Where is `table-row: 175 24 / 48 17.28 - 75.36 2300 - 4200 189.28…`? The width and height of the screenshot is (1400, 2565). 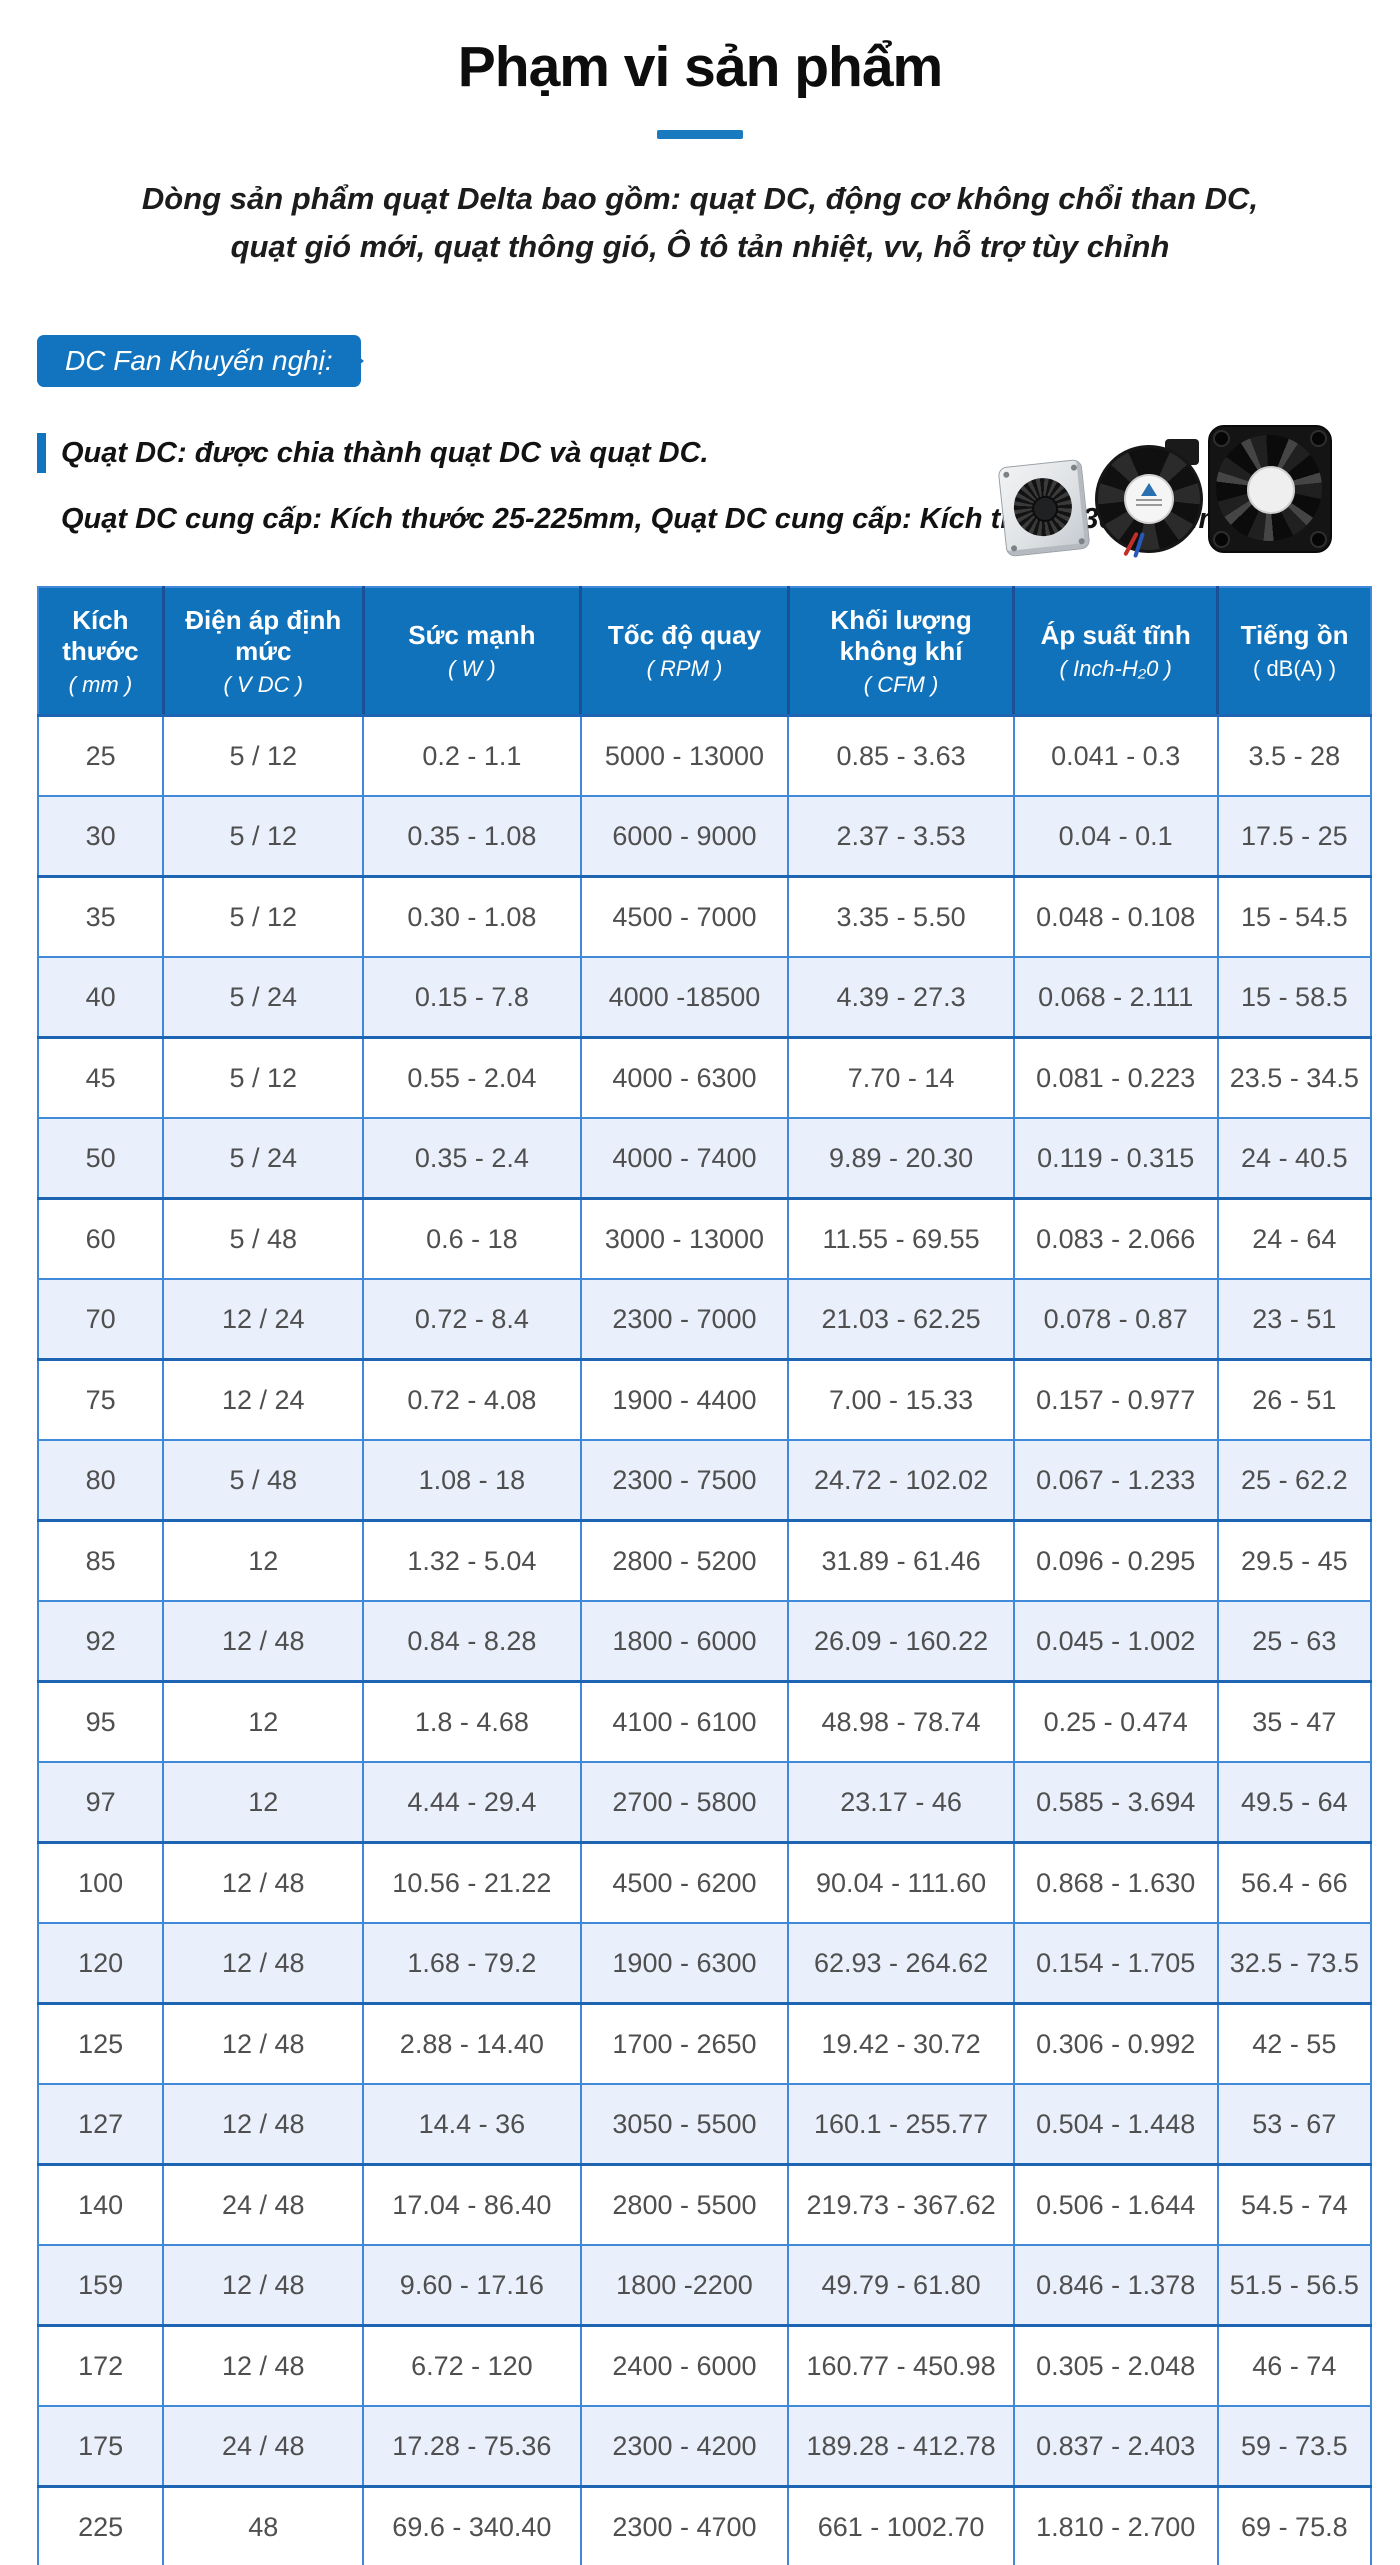 table-row: 175 24 / 48 17.28 - 75.36 2300 - 4200 189.28… is located at coordinates (704, 2446).